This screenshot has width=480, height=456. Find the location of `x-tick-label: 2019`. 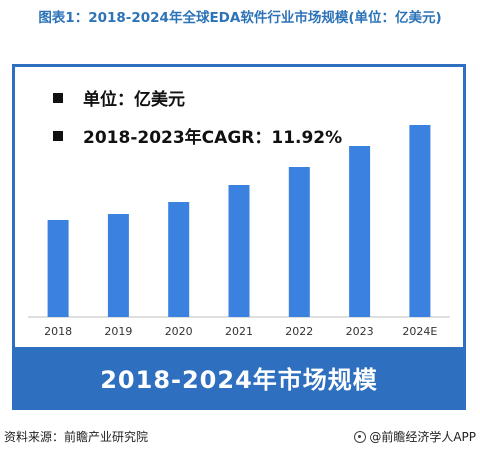

x-tick-label: 2019 is located at coordinates (118, 331).